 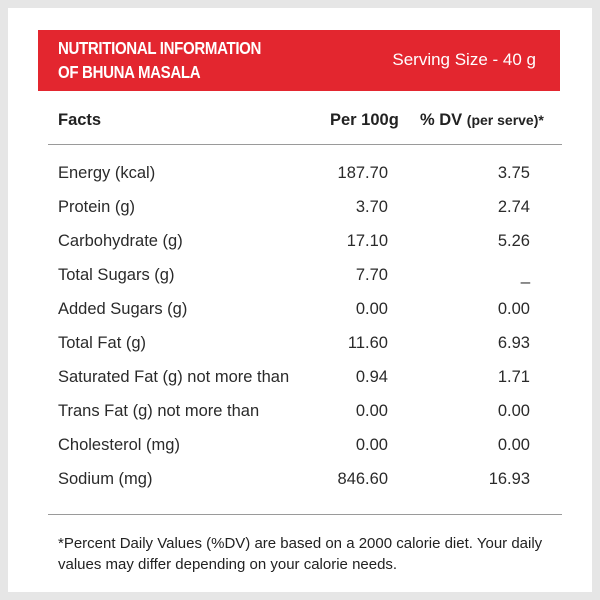 I want to click on row-dv: _, so click(x=525, y=275).